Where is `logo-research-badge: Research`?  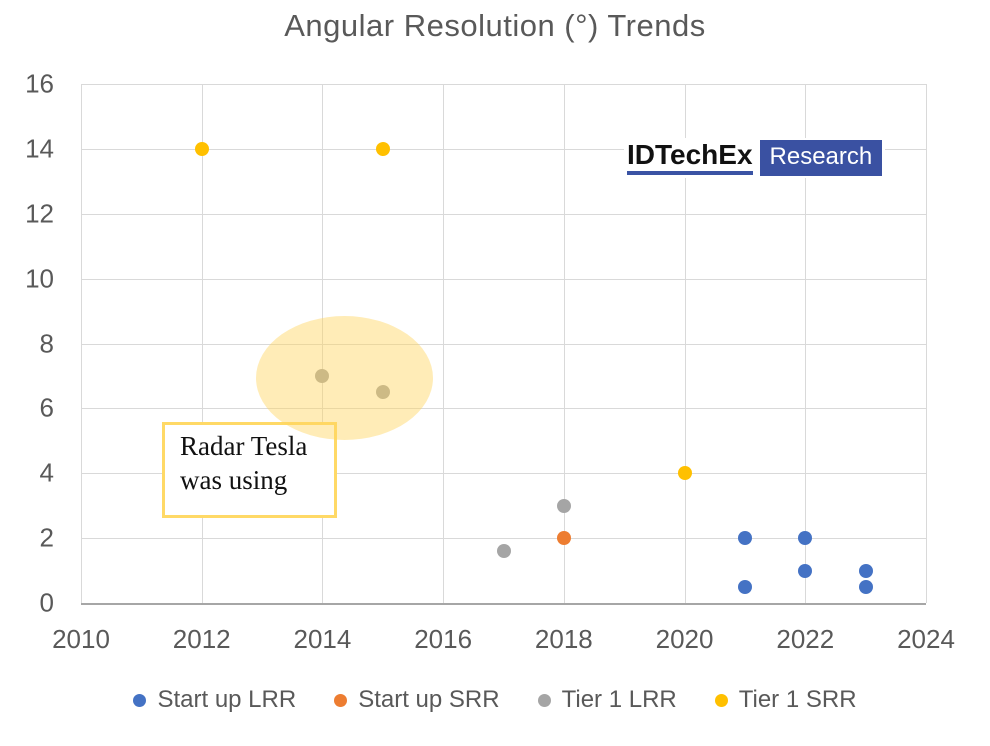
logo-research-badge: Research is located at coordinates (821, 158).